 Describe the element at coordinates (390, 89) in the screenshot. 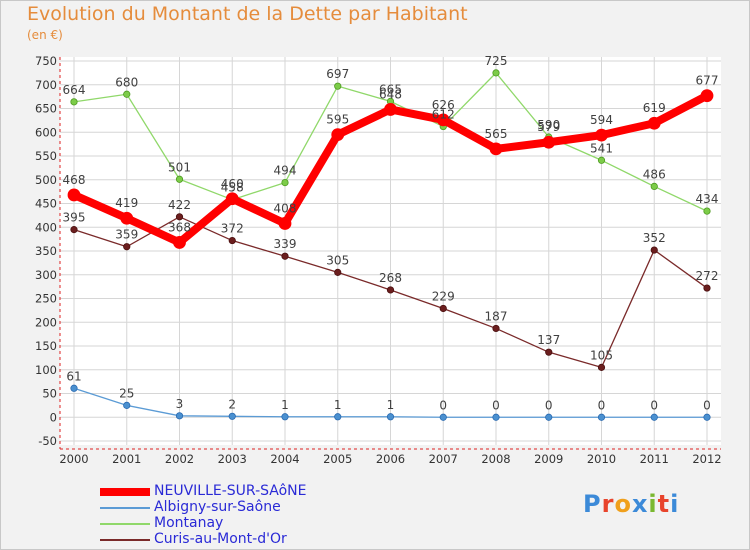

I see `data-label: 665` at that location.